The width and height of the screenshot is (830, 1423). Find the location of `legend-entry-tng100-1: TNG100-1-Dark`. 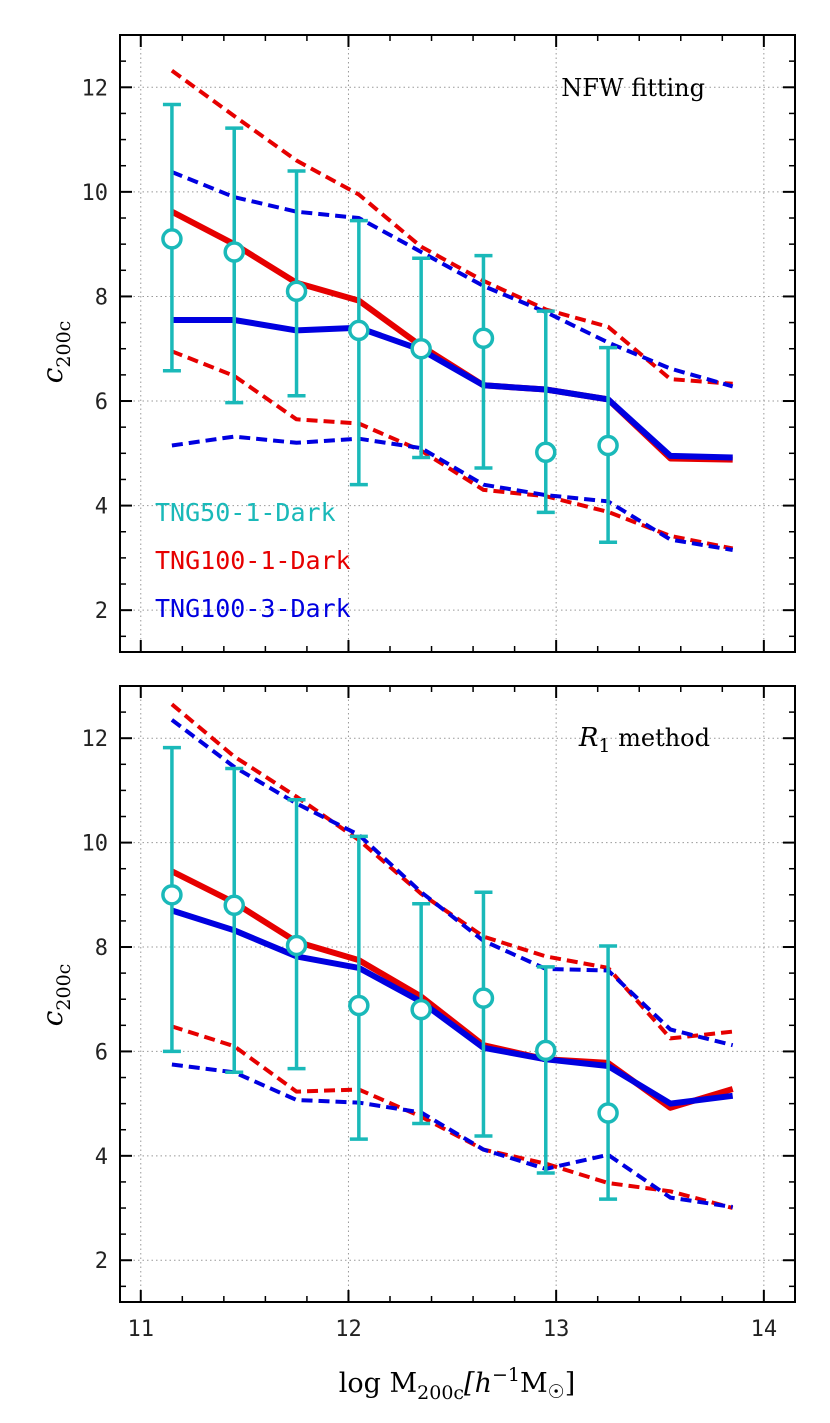

legend-entry-tng100-1: TNG100-1-Dark is located at coordinates (253, 560).